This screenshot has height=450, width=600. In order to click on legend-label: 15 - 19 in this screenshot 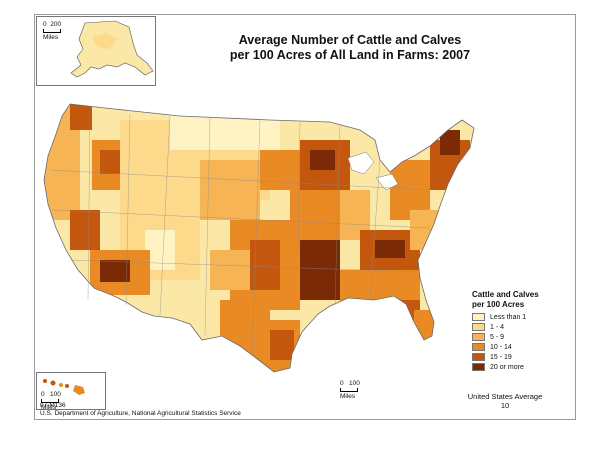, I will do `click(501, 357)`.